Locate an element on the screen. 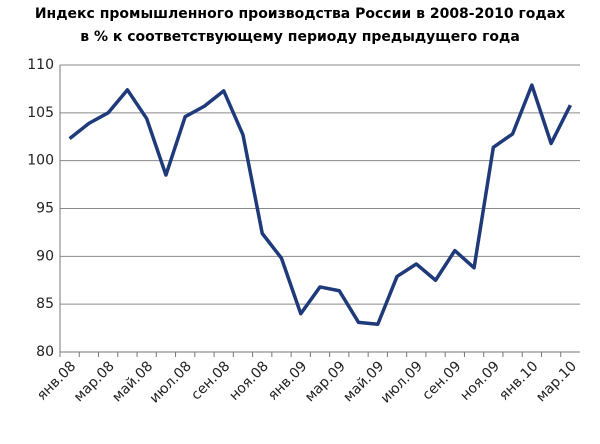  y-tick-label: 95 is located at coordinates (45, 209).